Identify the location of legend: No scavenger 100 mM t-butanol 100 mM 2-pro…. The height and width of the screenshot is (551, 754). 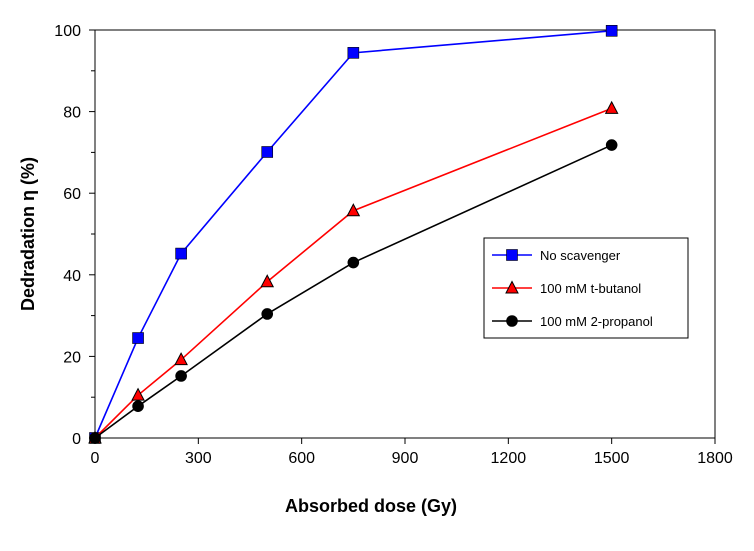
(586, 288).